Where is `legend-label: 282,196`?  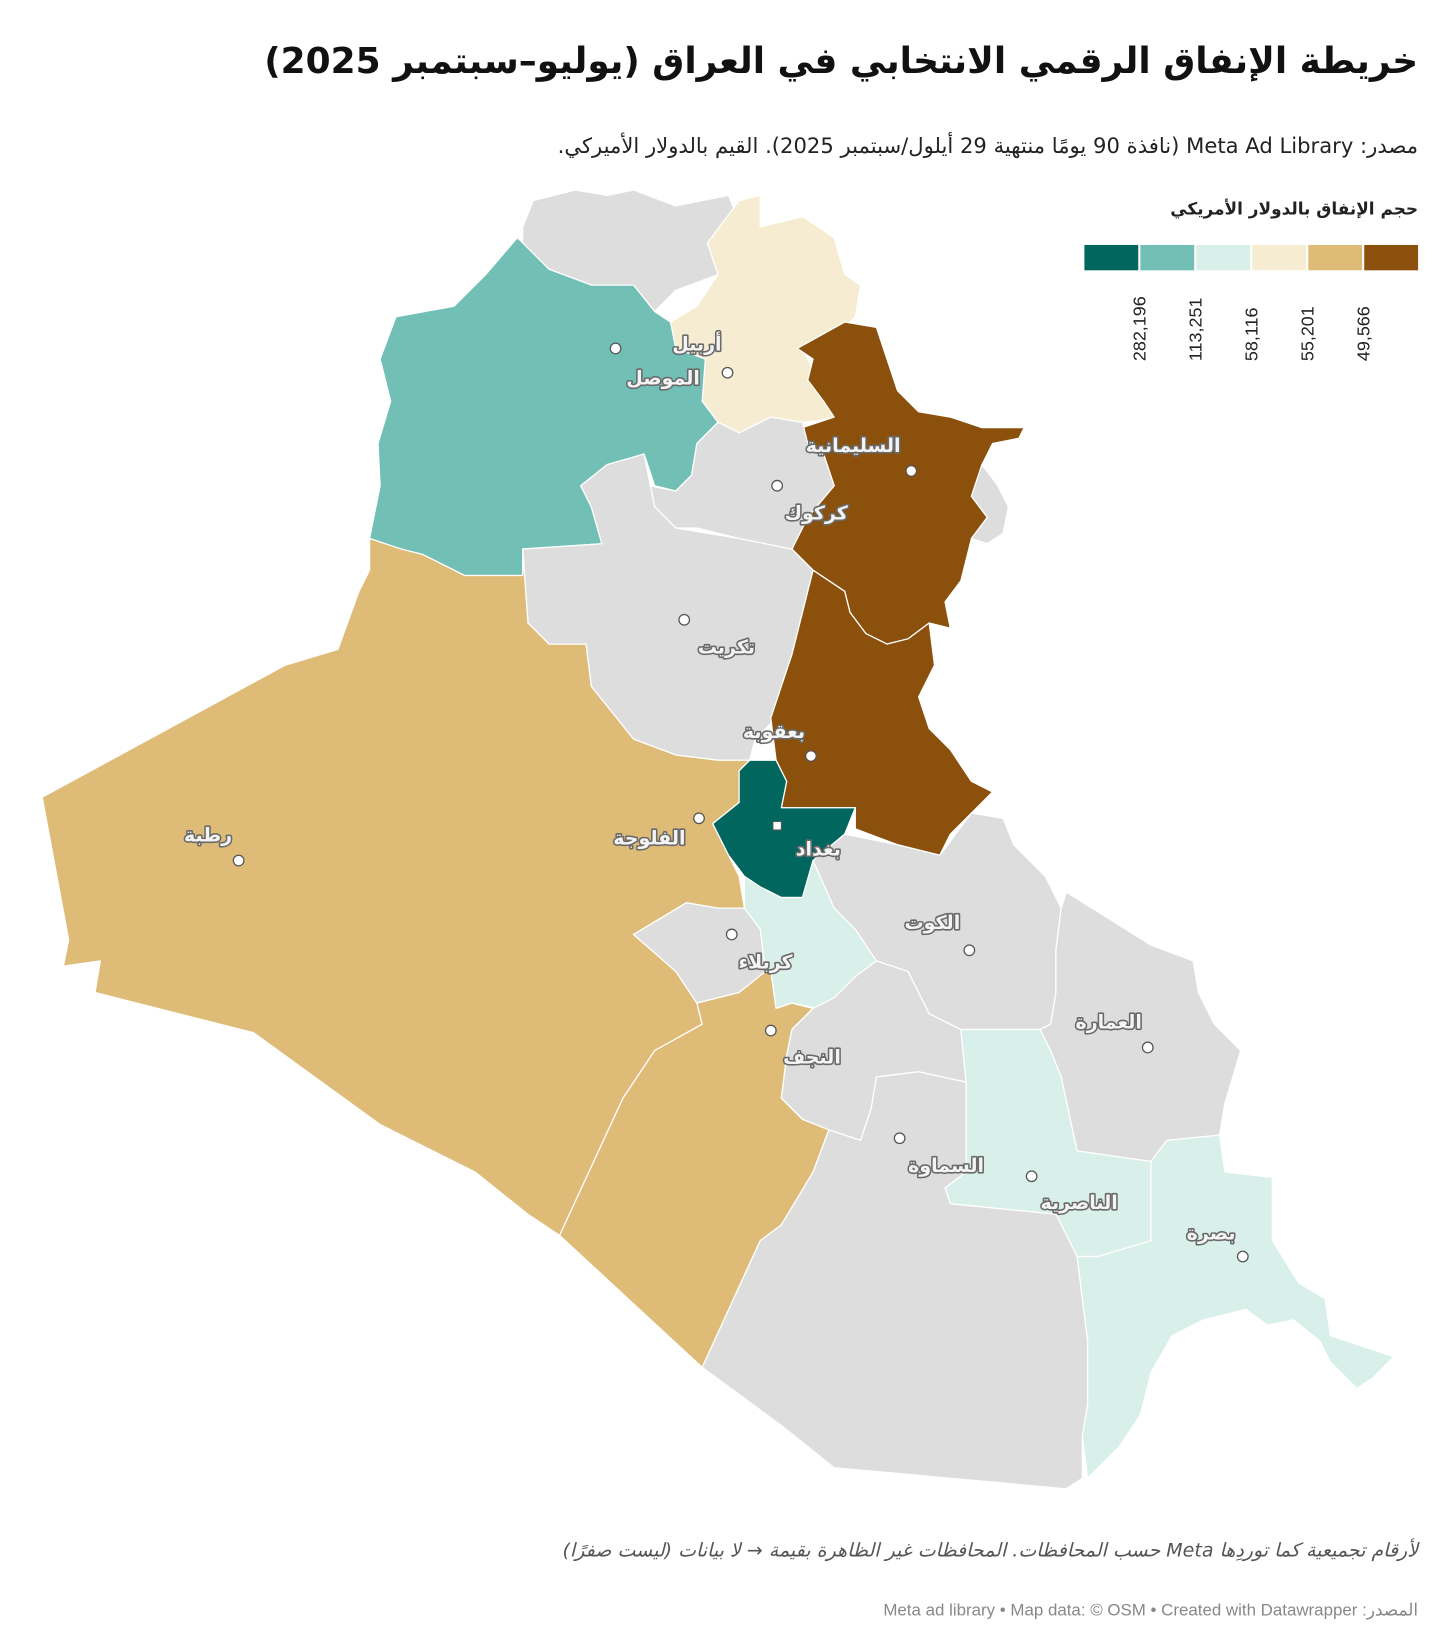 legend-label: 282,196 is located at coordinates (1140, 328).